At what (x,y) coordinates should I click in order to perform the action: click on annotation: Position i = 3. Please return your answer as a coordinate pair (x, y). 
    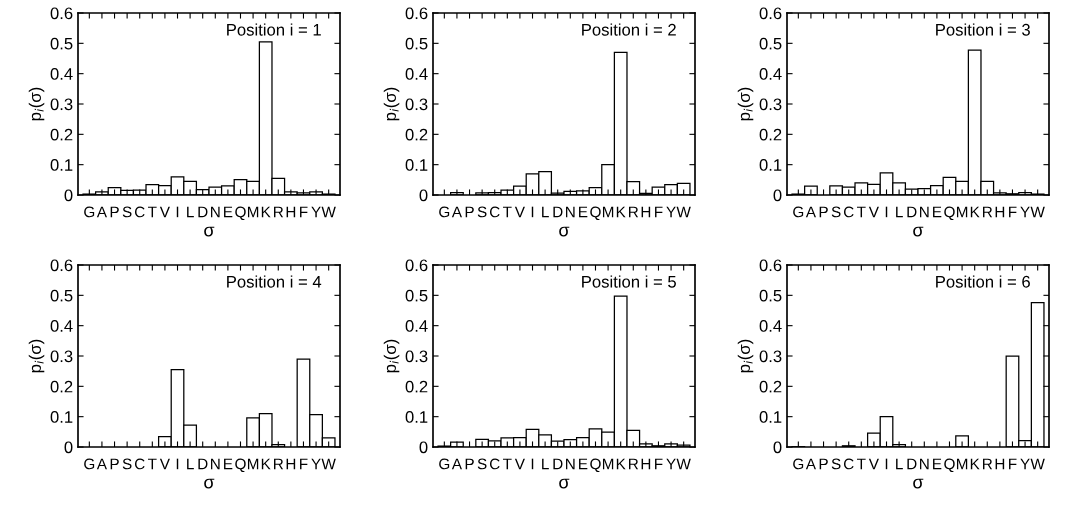
    Looking at the image, I should click on (983, 29).